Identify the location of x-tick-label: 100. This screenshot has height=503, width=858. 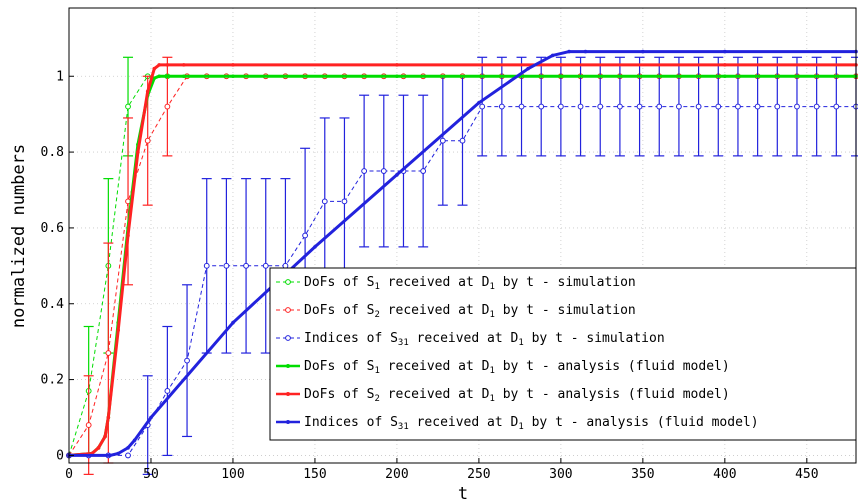
(232, 474).